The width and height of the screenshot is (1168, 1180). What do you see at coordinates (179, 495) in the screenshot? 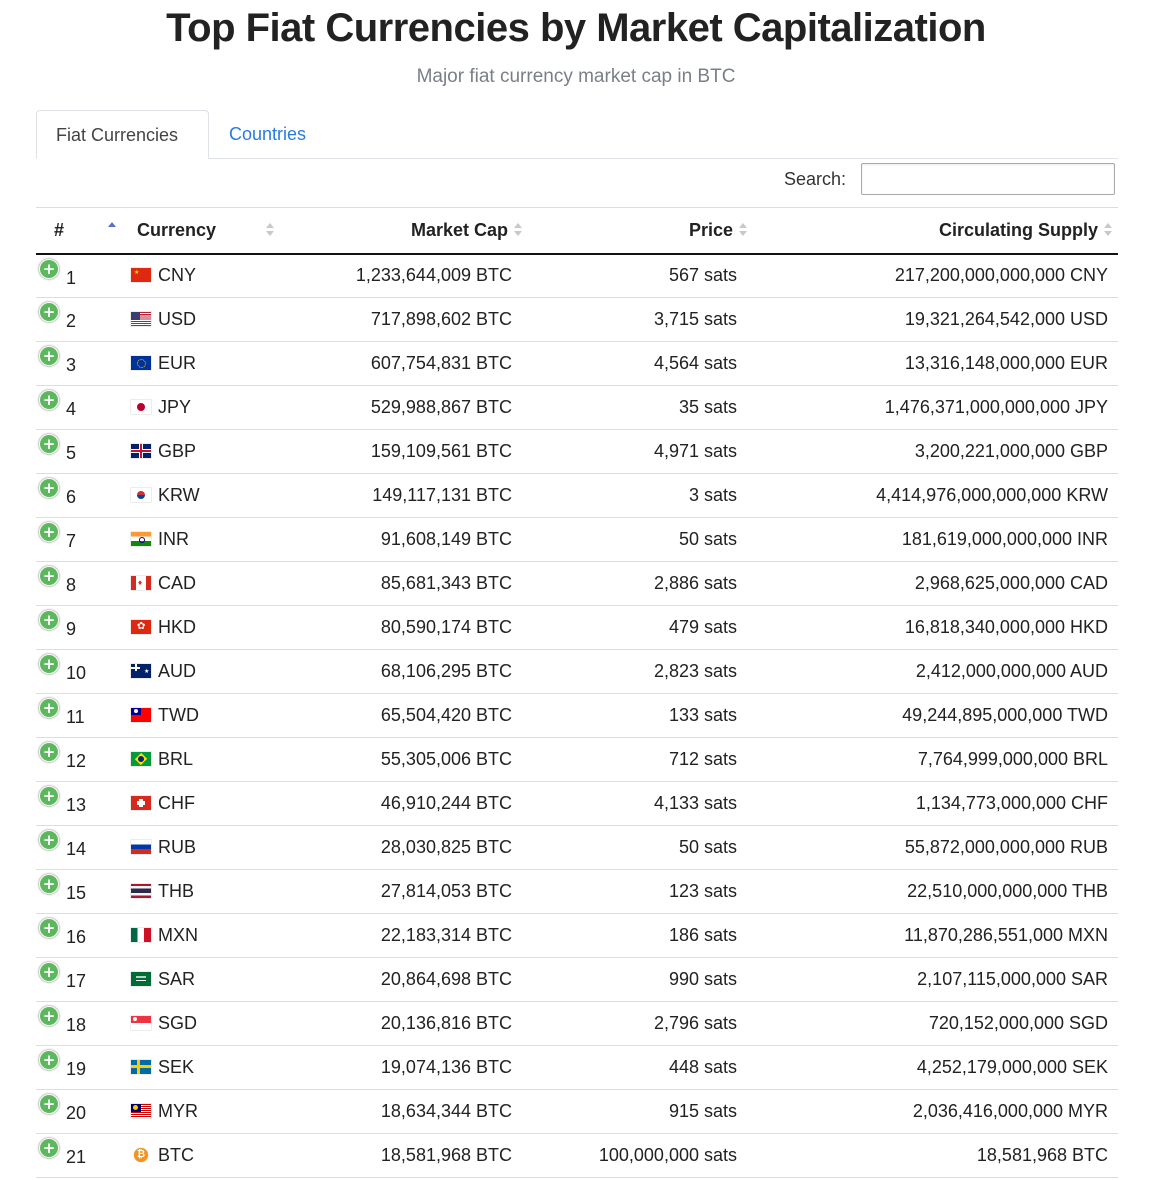
I see `currency-code: KRW` at bounding box center [179, 495].